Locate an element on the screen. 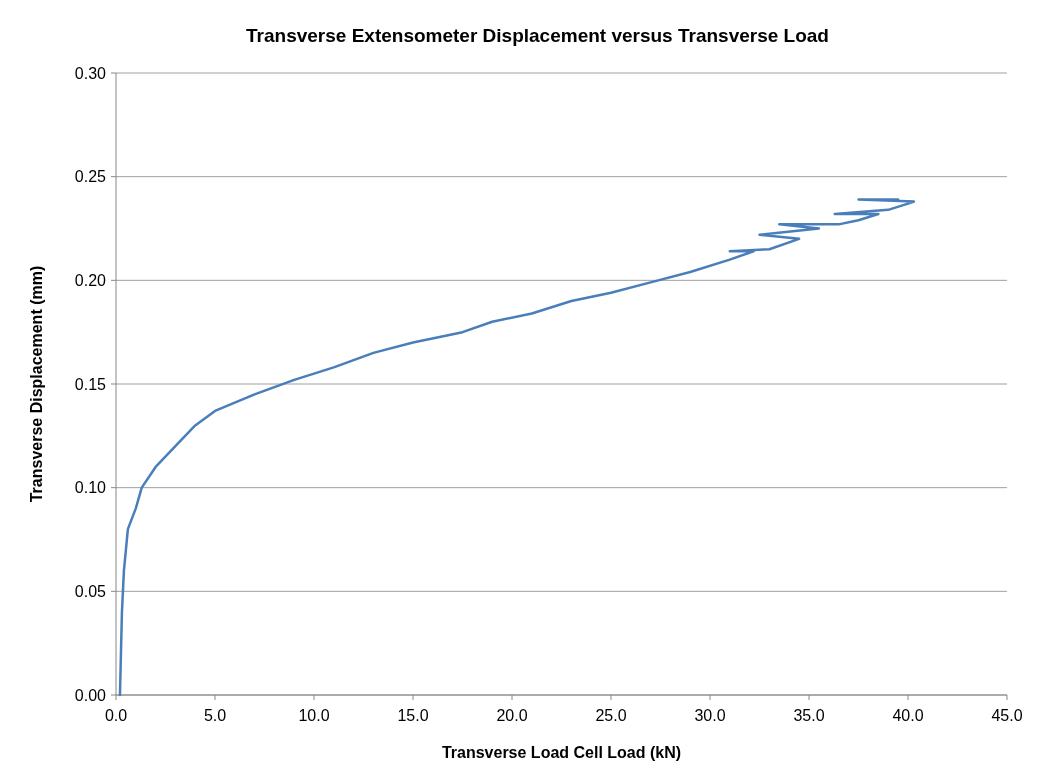  y-tick-label: 0.25 is located at coordinates (90, 177).